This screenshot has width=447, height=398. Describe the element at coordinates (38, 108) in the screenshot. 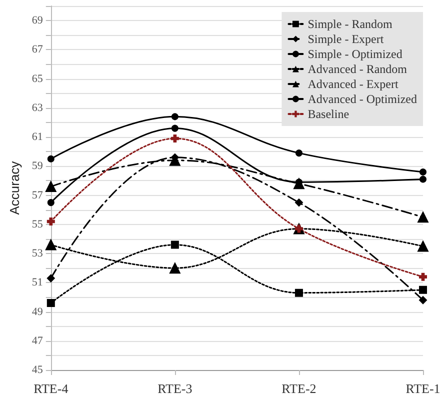

I see `y-tick-label: 63` at that location.